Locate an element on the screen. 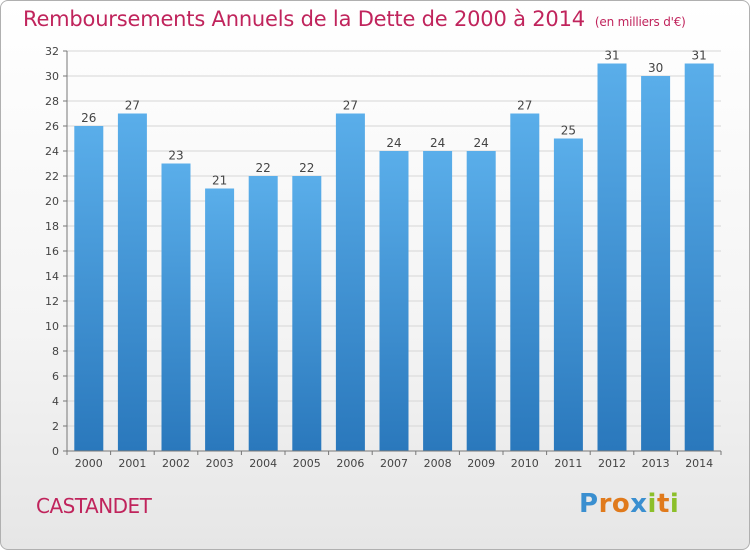 This screenshot has height=550, width=750. x-tick-label: 2005 is located at coordinates (307, 463).